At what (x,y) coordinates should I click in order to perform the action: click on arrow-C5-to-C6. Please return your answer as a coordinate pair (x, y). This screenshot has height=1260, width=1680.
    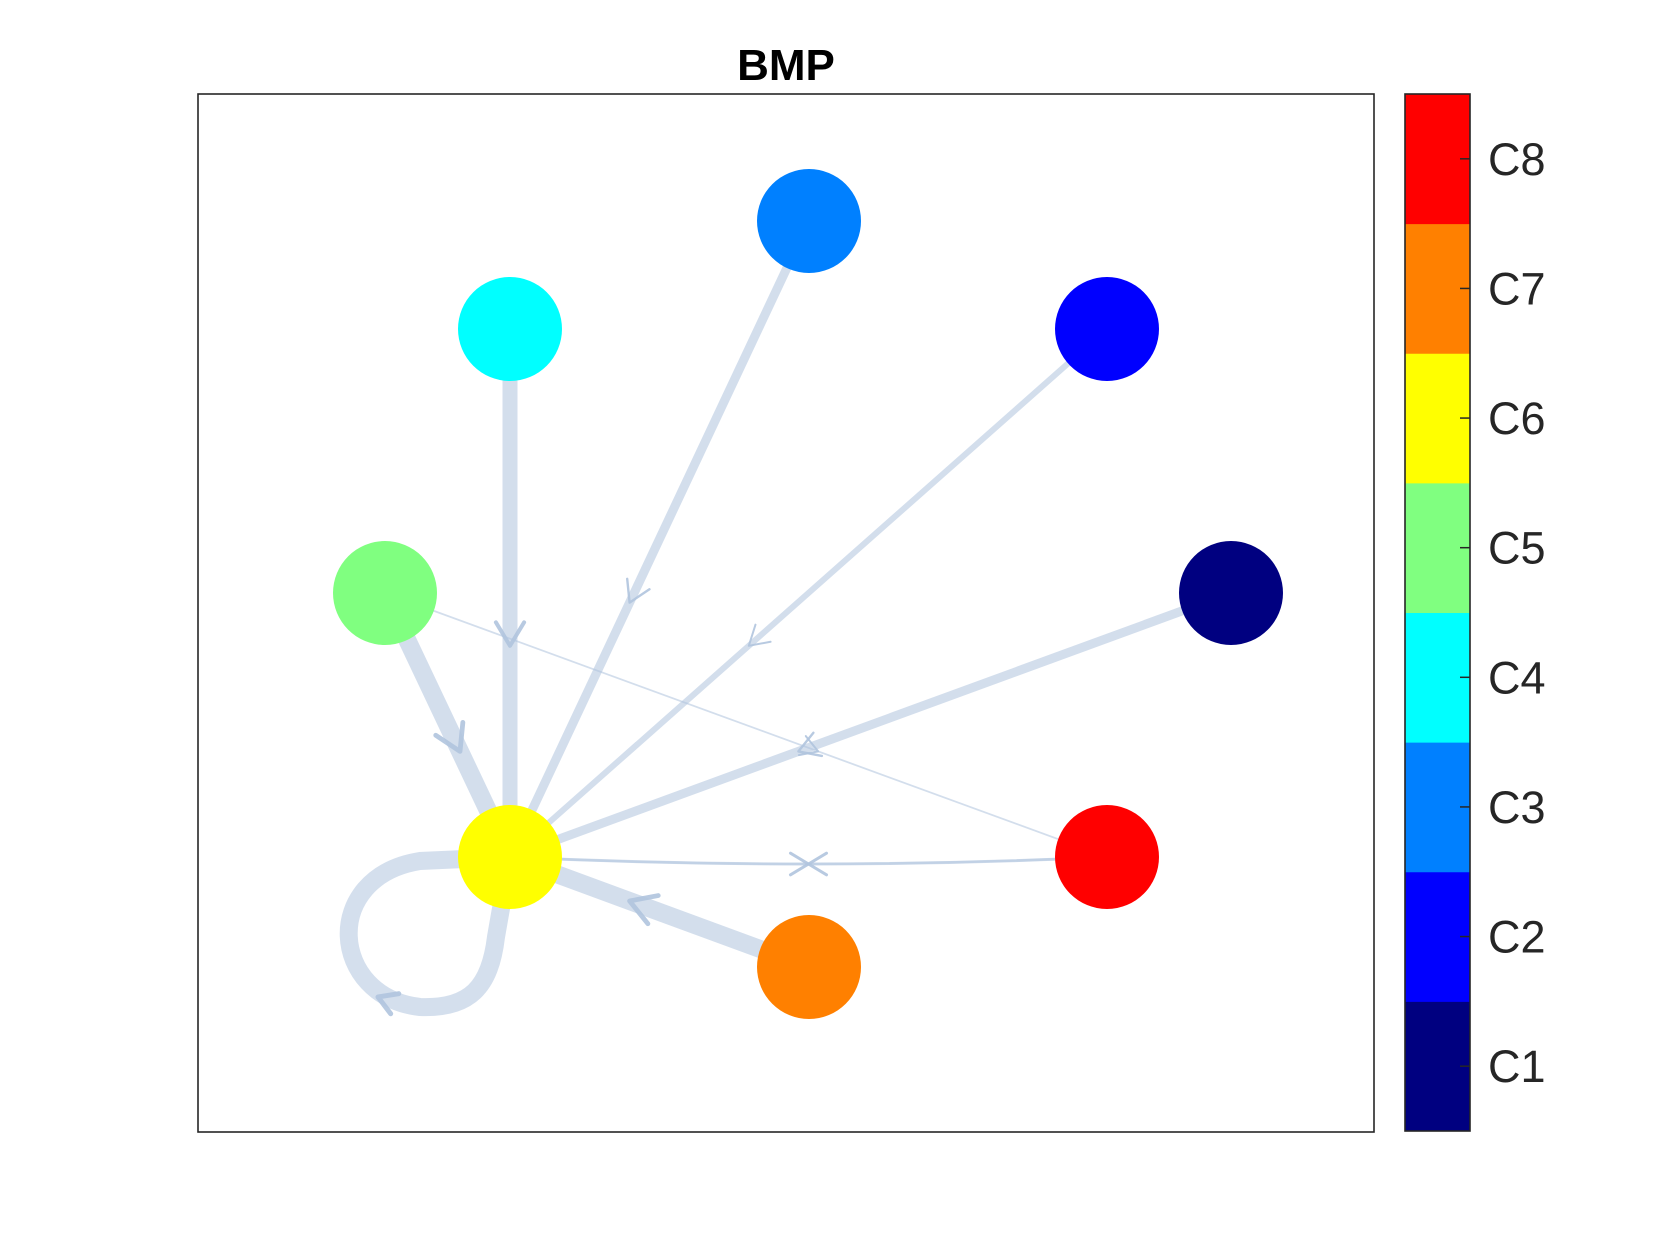
    Looking at the image, I should click on (449, 736).